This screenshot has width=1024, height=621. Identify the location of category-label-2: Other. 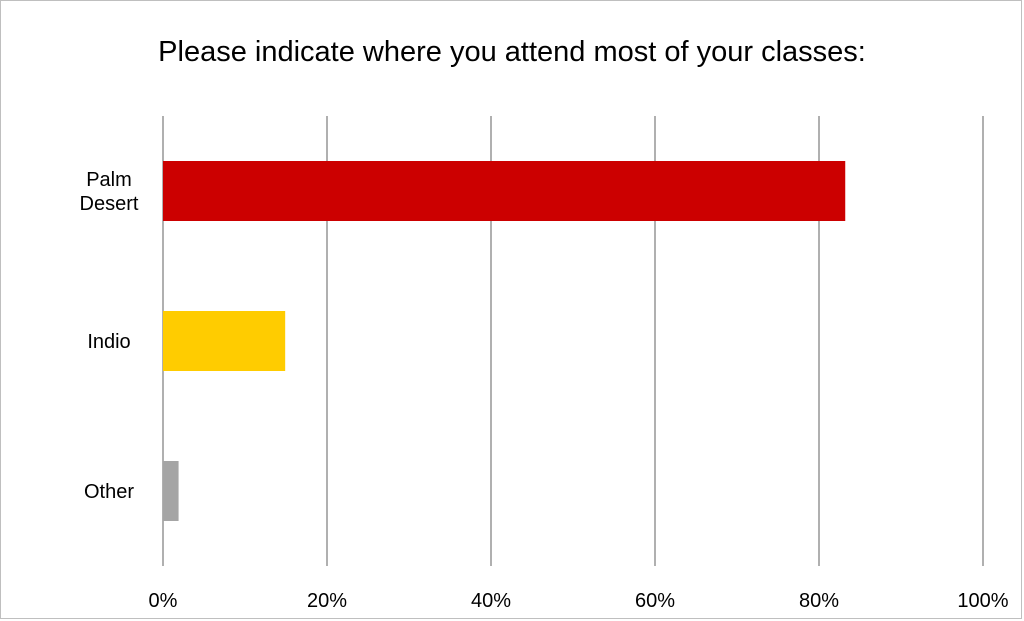
(109, 492).